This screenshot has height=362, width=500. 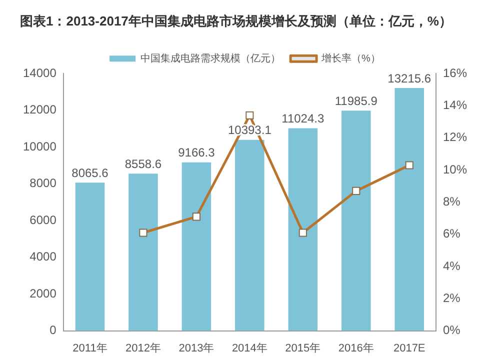 I want to click on y2-tick-label: 14%, so click(x=455, y=105).